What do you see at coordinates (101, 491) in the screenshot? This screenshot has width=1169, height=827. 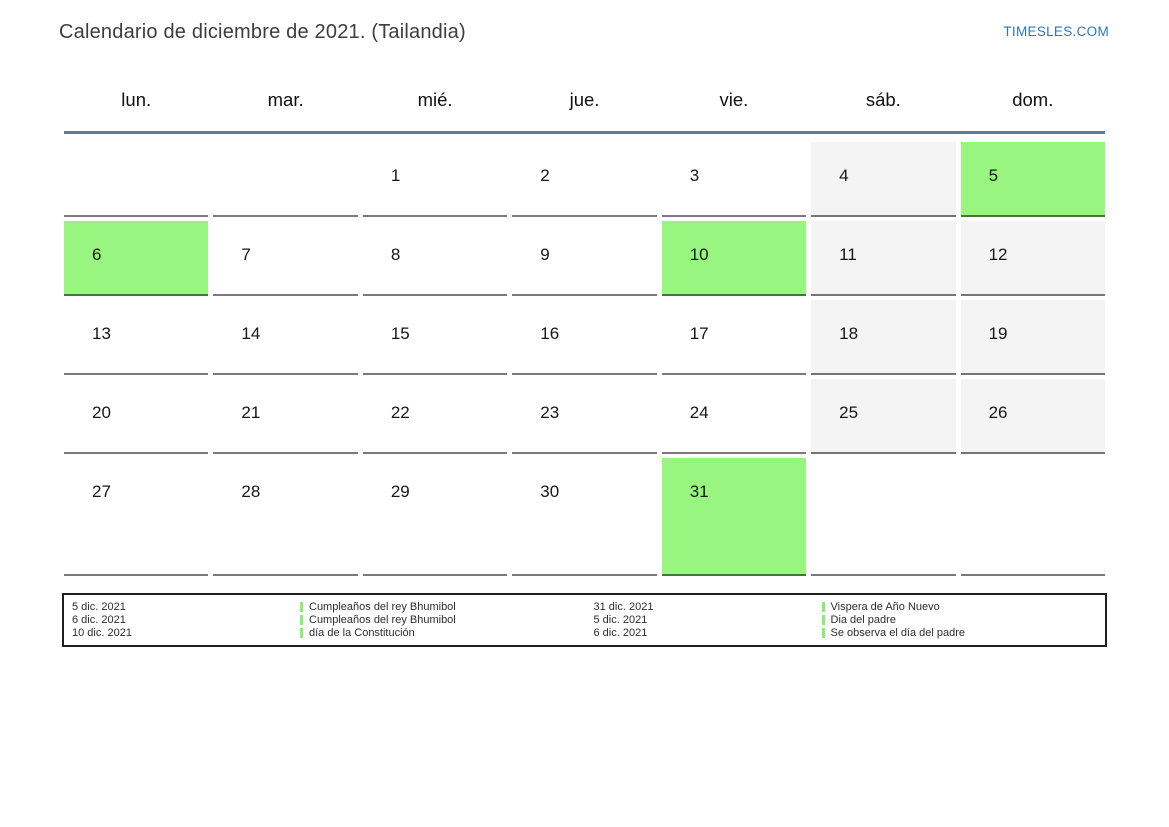 I see `day-number: 27` at bounding box center [101, 491].